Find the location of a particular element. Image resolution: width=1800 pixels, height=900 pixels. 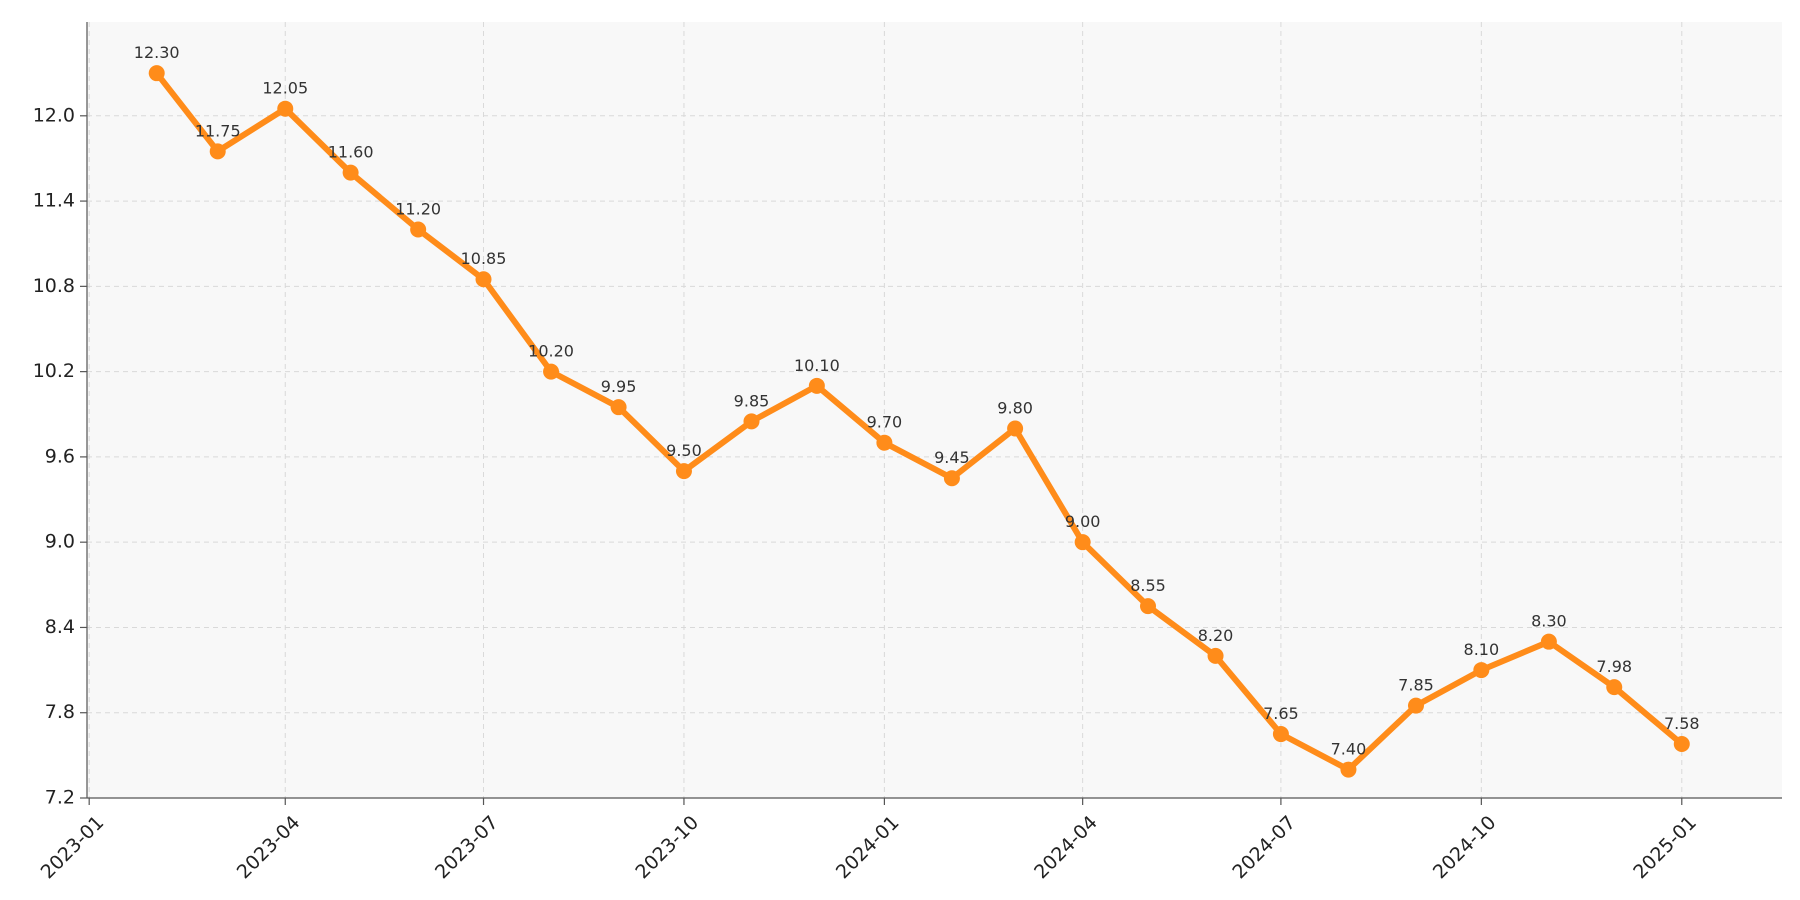

y-tick-label: 7.8 is located at coordinates (60, 712).